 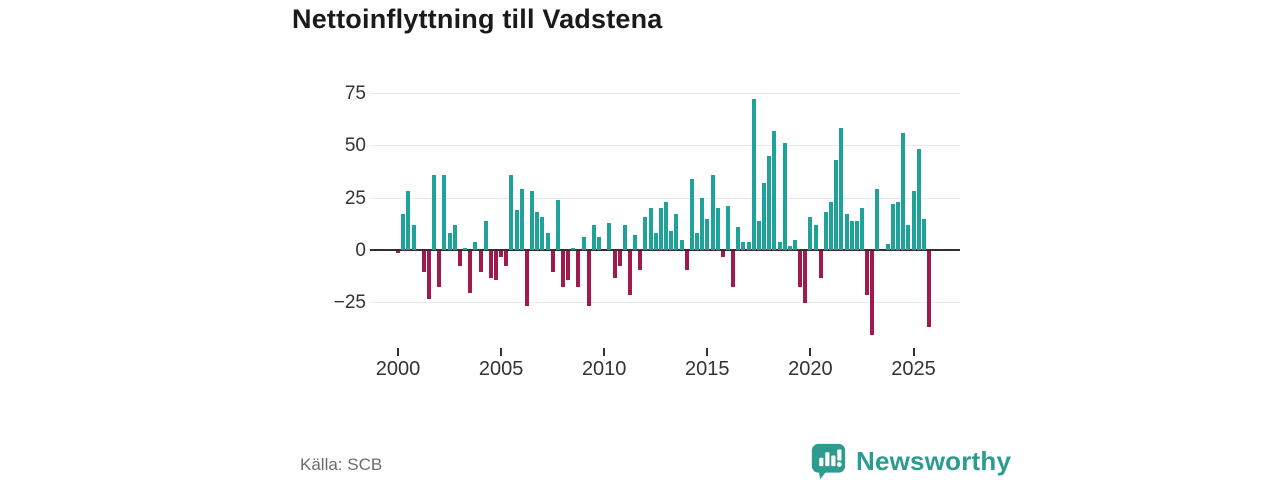 I want to click on newsworthy-logo-icon, so click(x=828, y=461).